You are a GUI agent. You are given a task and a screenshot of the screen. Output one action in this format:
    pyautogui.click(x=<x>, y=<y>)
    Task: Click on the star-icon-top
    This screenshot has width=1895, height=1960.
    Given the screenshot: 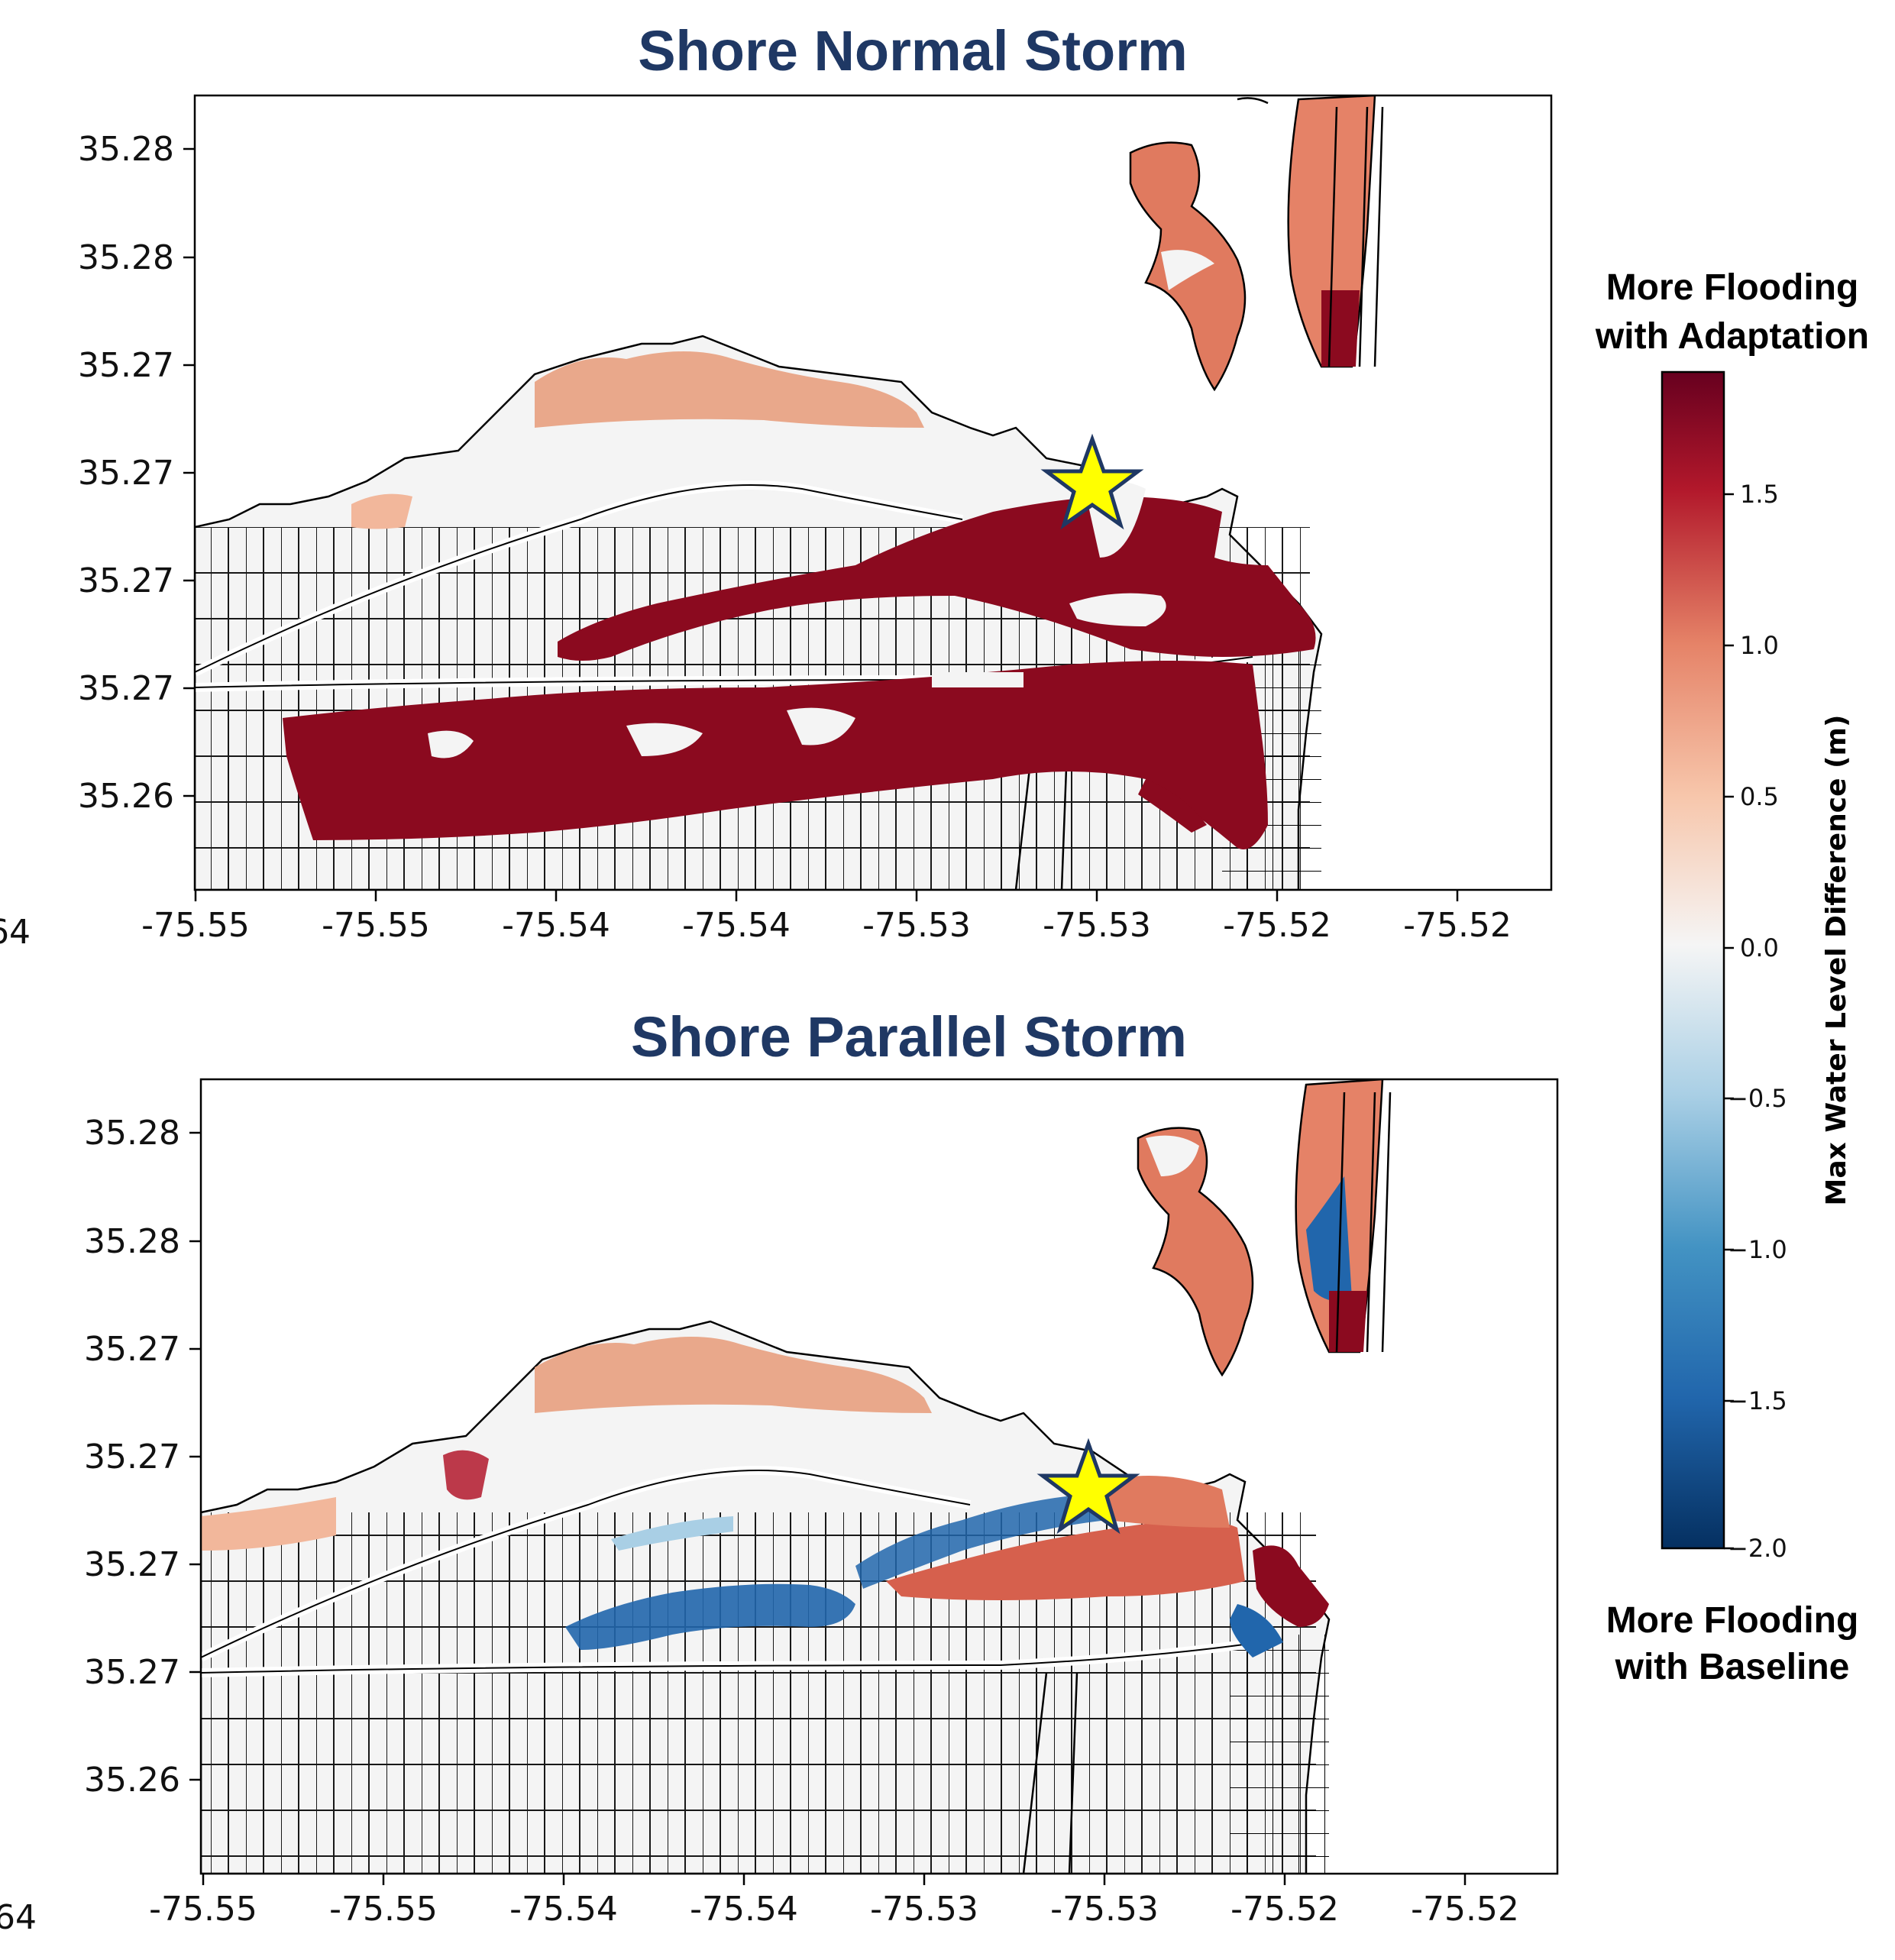 What is the action you would take?
    pyautogui.click(x=1092, y=481)
    